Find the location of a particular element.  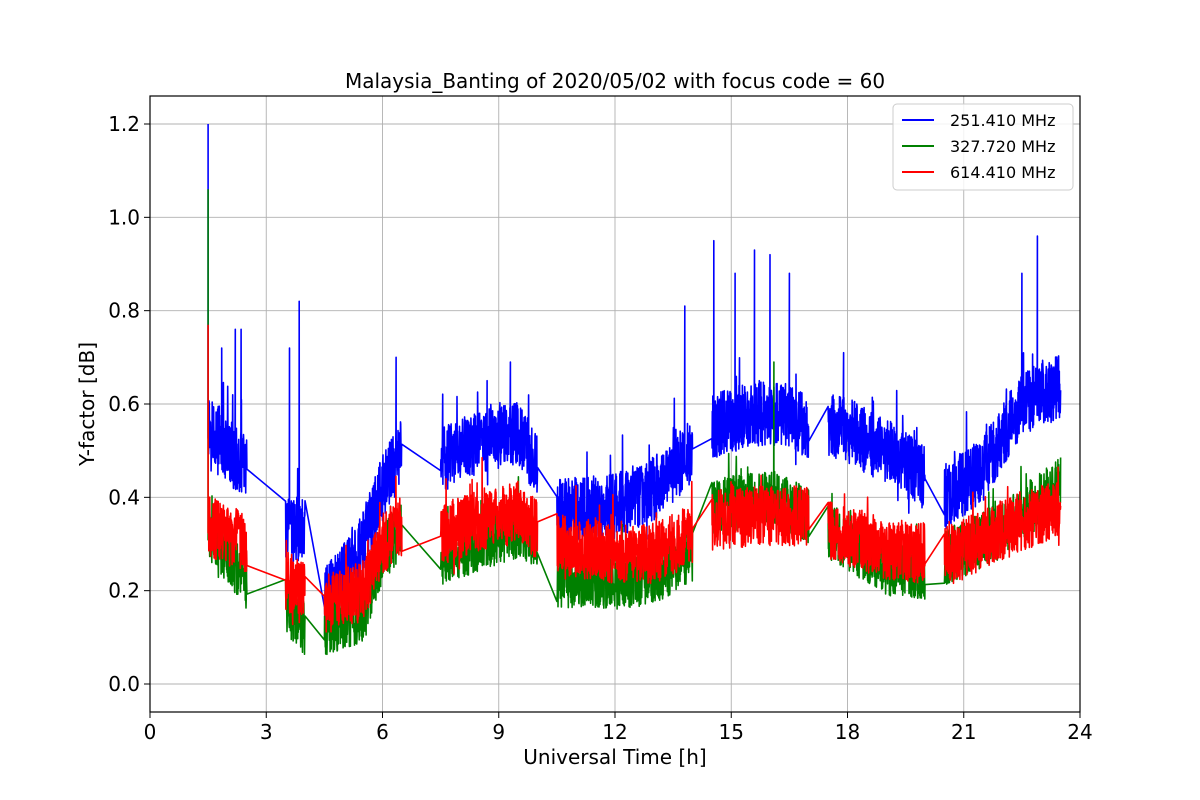

legend-box is located at coordinates (983, 147).